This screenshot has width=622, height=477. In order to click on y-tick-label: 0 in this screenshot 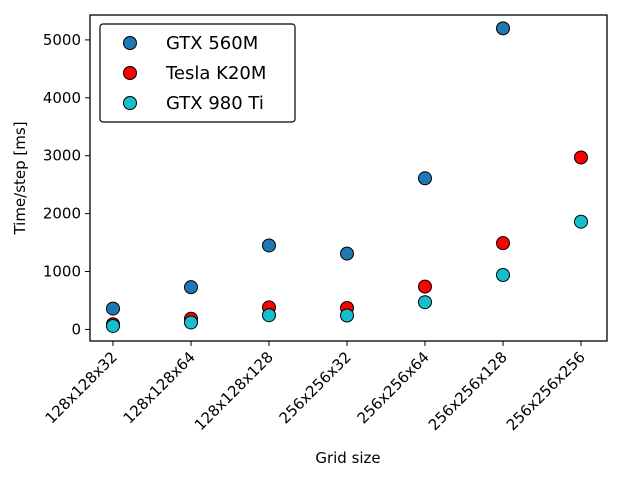, I will do `click(76, 329)`.